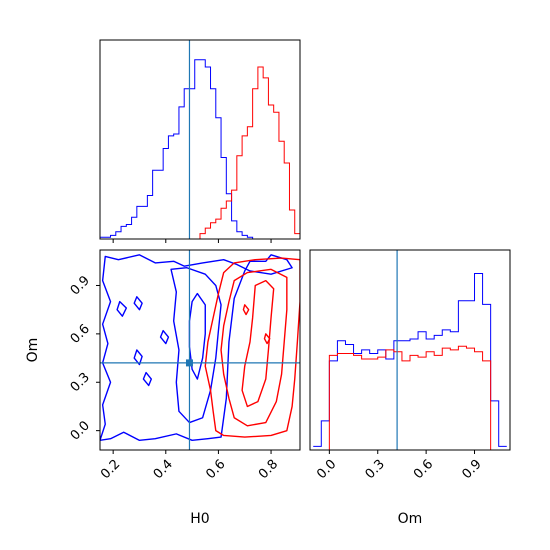 Image resolution: width=550 pixels, height=550 pixels. I want to click on h0-tick-label-0: 0.2, so click(110, 469).